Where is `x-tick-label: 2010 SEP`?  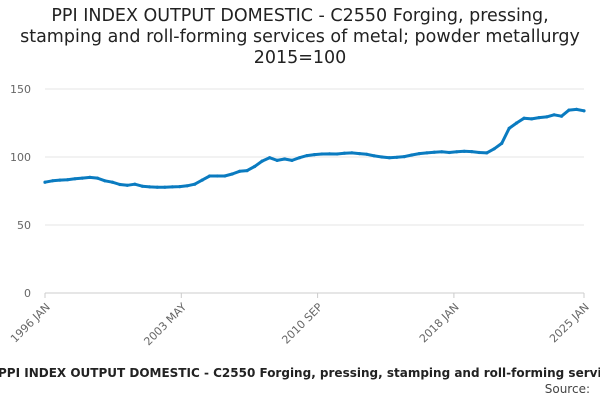
x-tick-label: 2010 SEP is located at coordinates (302, 323).